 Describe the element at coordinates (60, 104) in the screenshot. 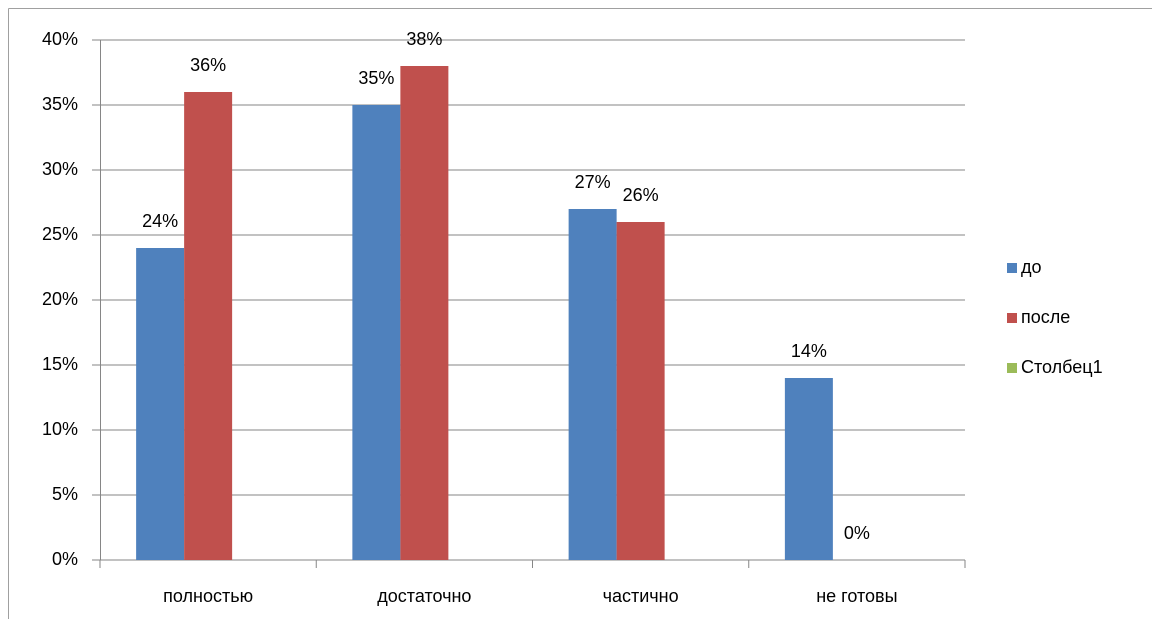

I see `y-tick-label: 35%` at that location.